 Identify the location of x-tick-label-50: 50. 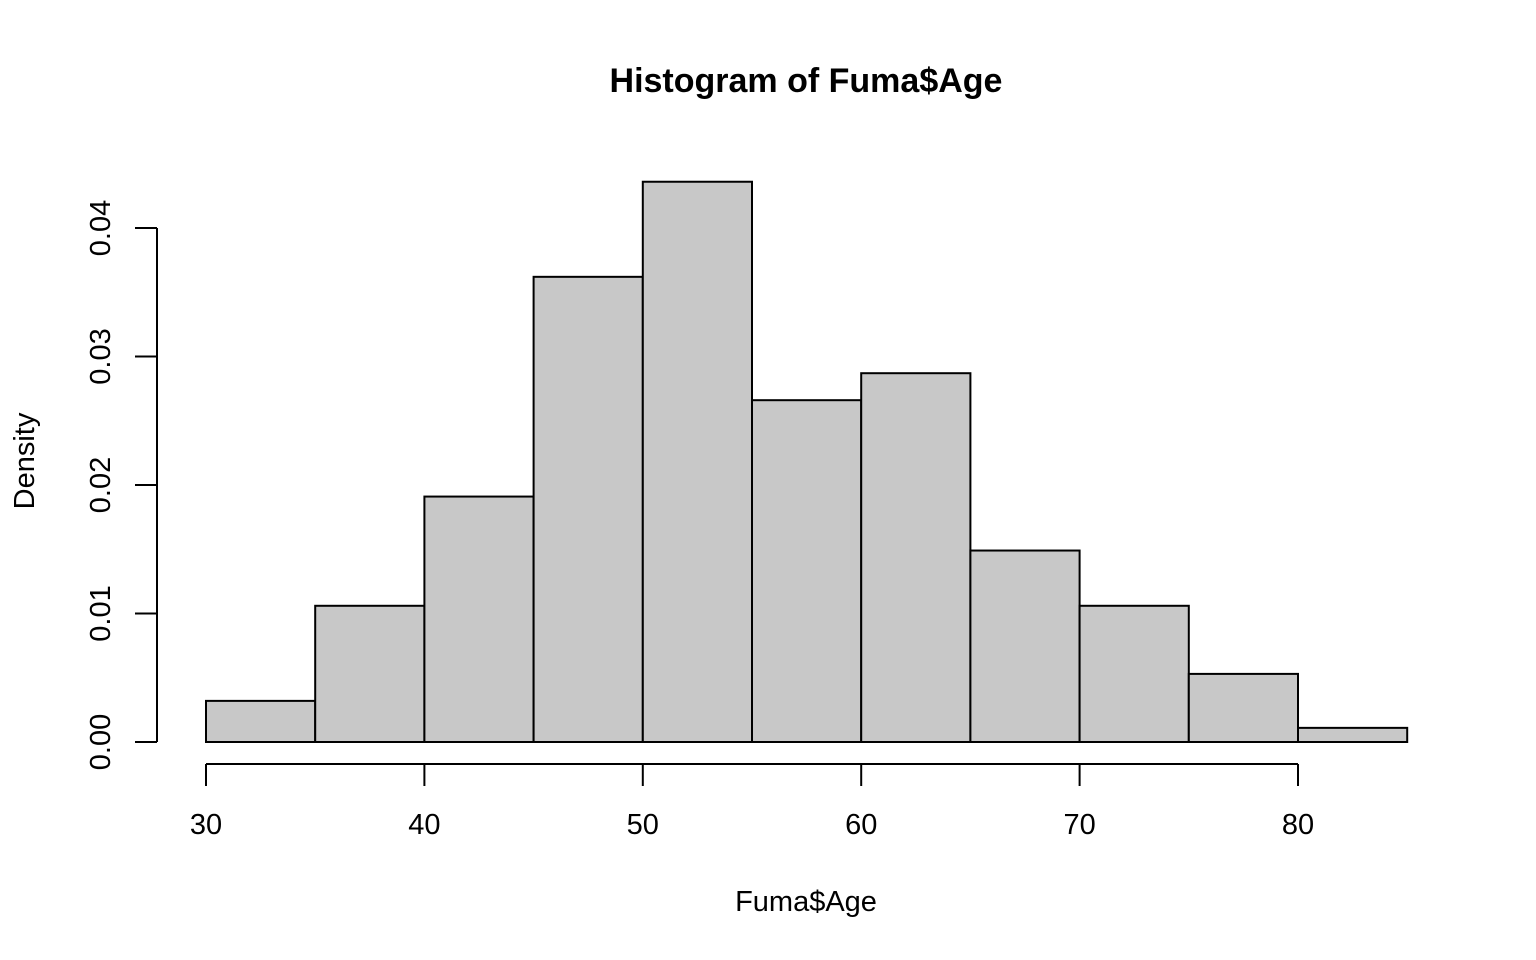
(643, 825).